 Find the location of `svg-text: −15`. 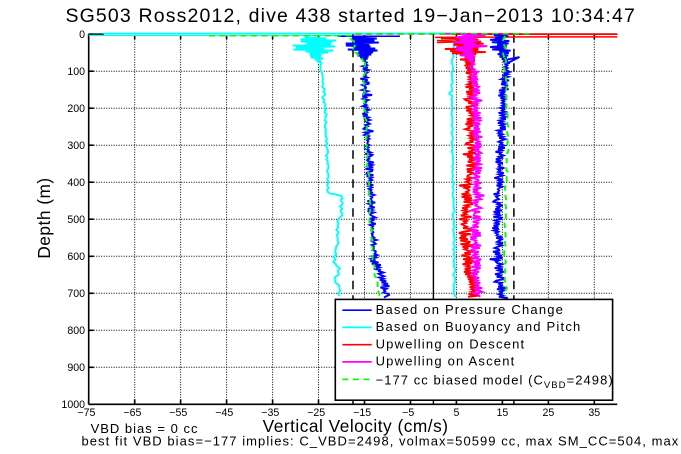

svg-text: −15 is located at coordinates (362, 413).